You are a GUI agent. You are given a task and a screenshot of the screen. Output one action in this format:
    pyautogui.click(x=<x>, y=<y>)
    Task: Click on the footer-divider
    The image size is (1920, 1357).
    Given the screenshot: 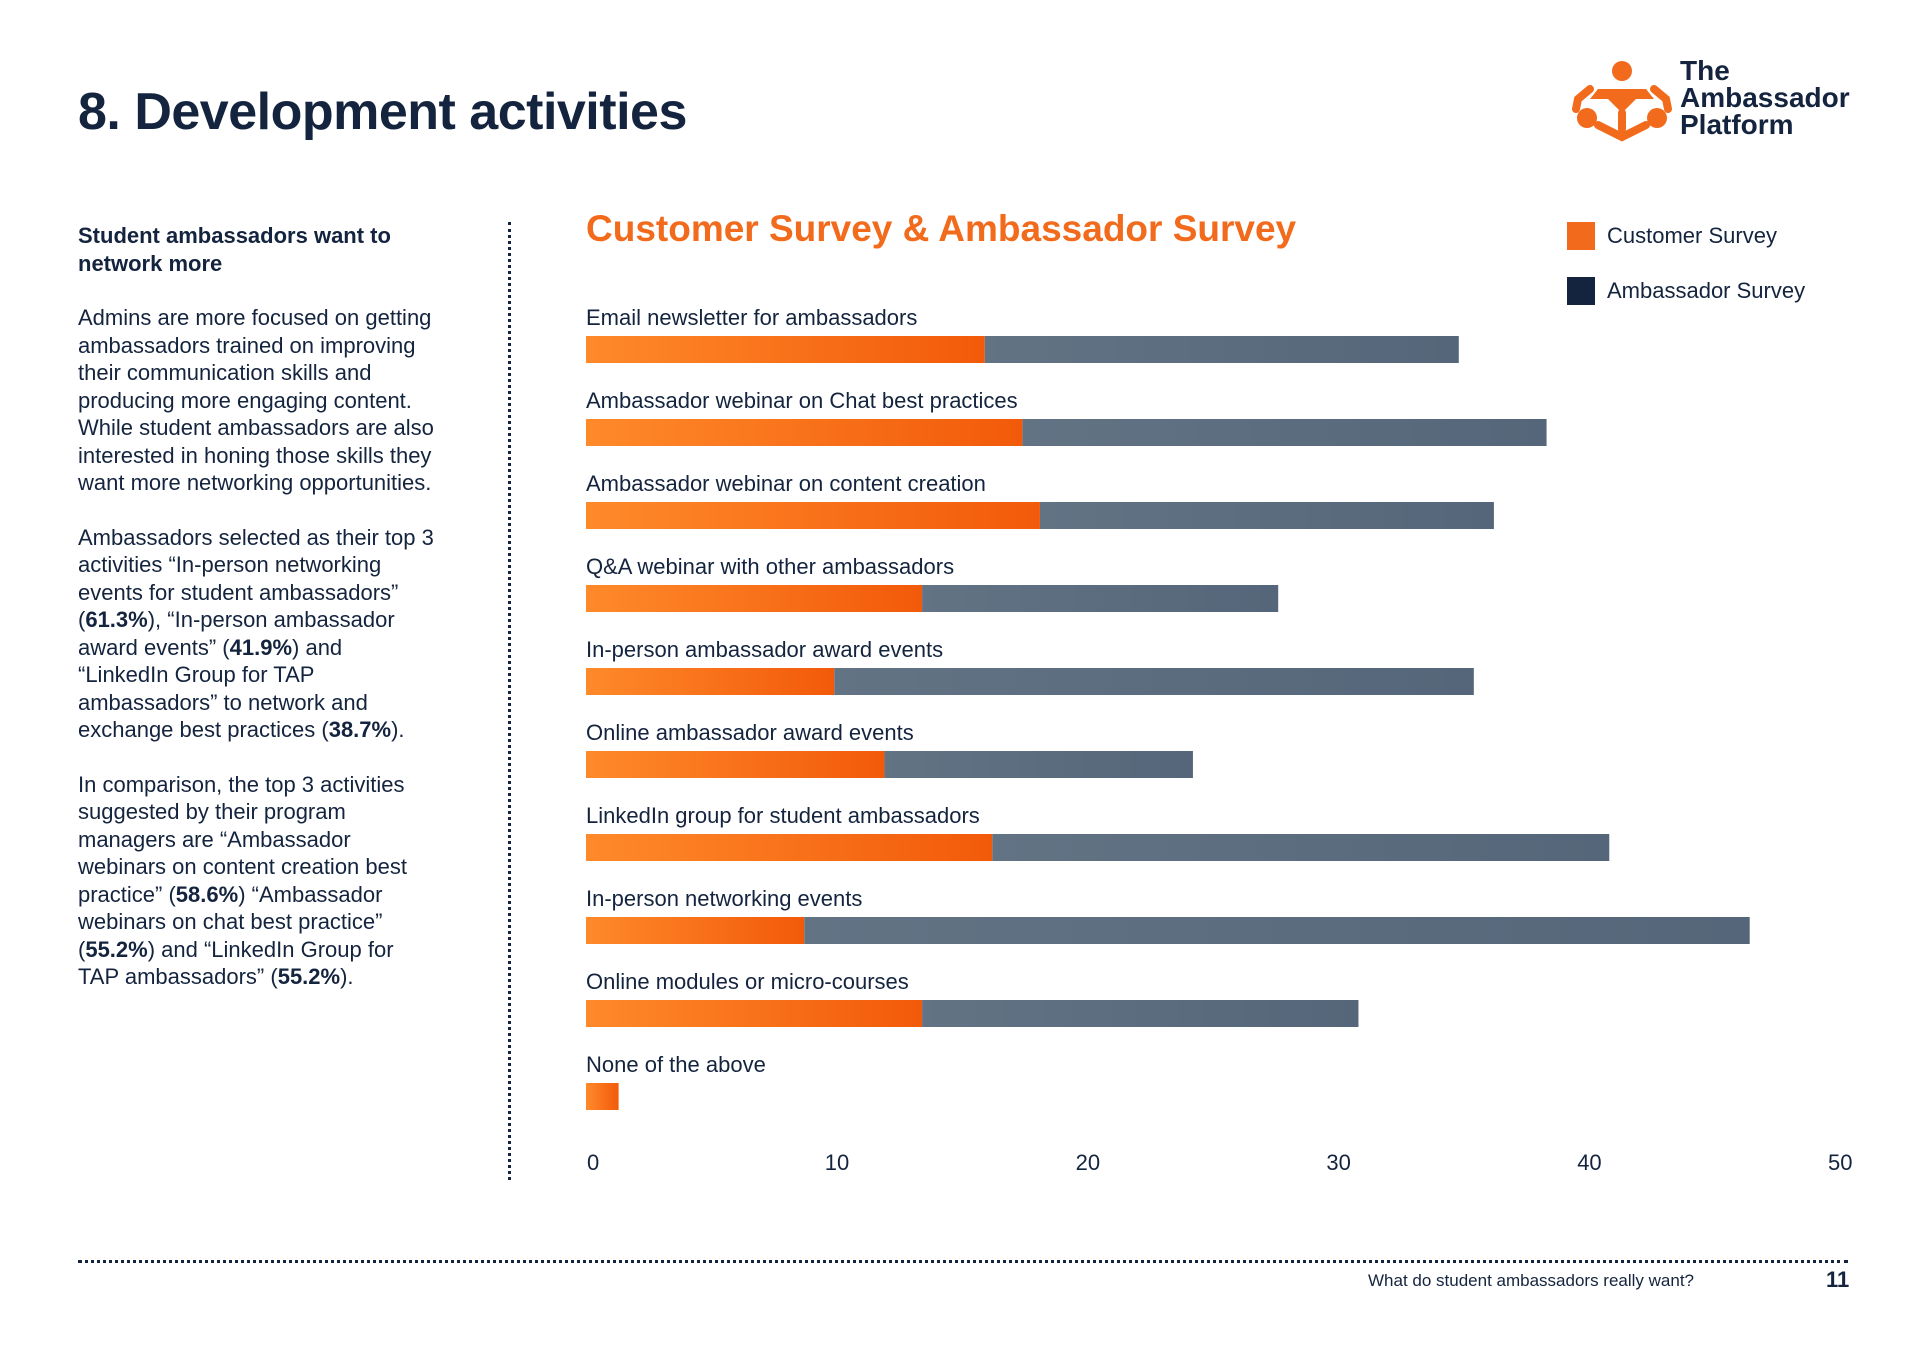 What is the action you would take?
    pyautogui.click(x=963, y=1261)
    